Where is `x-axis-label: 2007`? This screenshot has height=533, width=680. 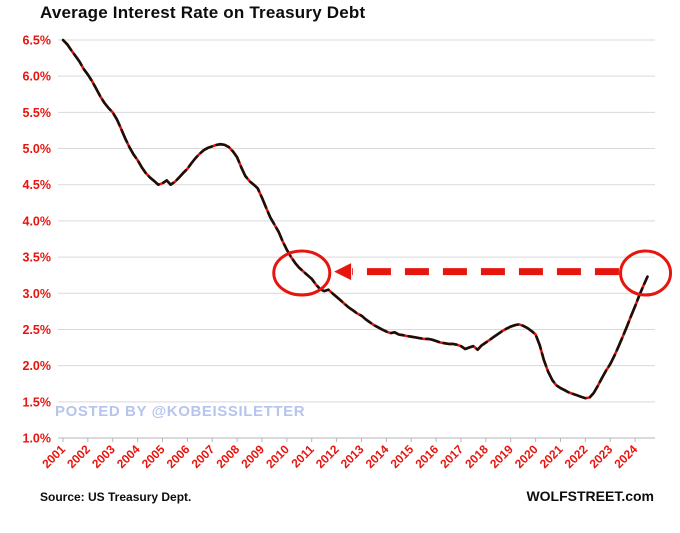
x-axis-label: 2007 is located at coordinates (203, 456).